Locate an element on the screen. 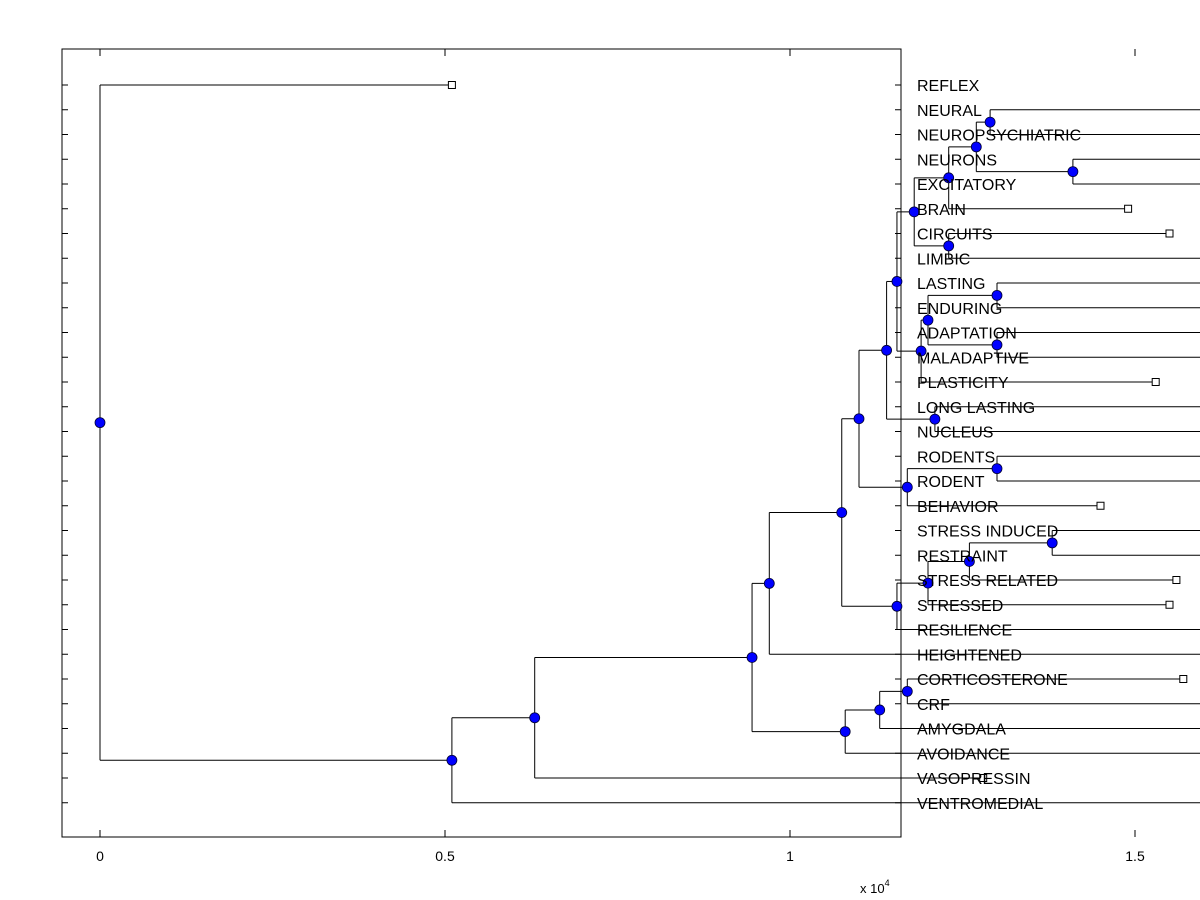 The image size is (1200, 900). leaf-label-neural: NEURAL is located at coordinates (949, 111).